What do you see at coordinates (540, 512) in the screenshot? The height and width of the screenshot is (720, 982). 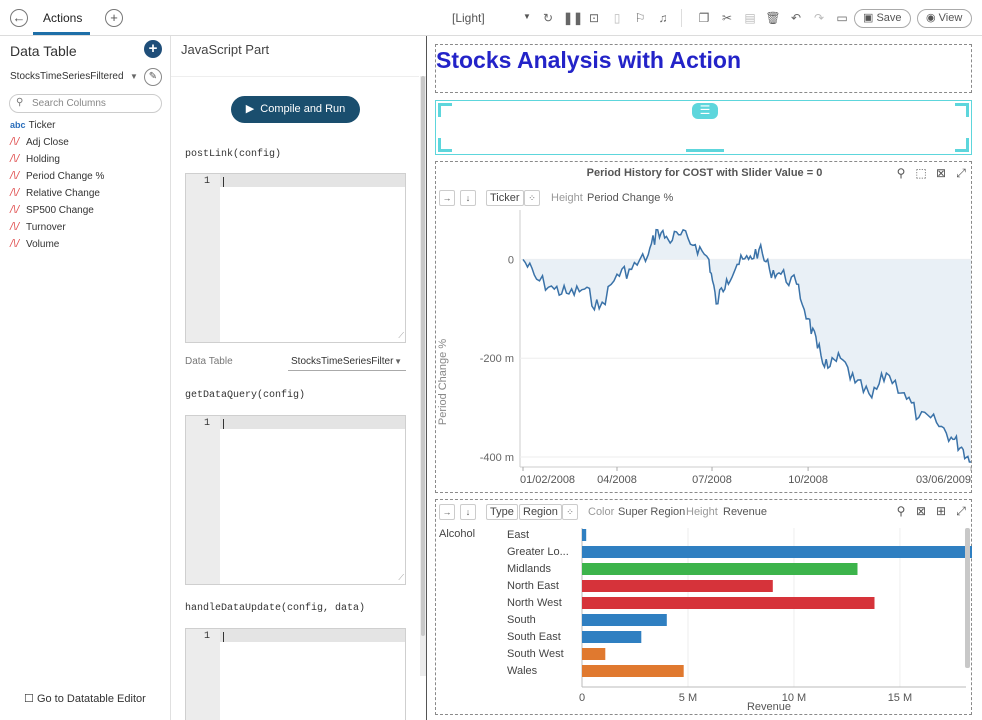 I see `region-tag: Region` at bounding box center [540, 512].